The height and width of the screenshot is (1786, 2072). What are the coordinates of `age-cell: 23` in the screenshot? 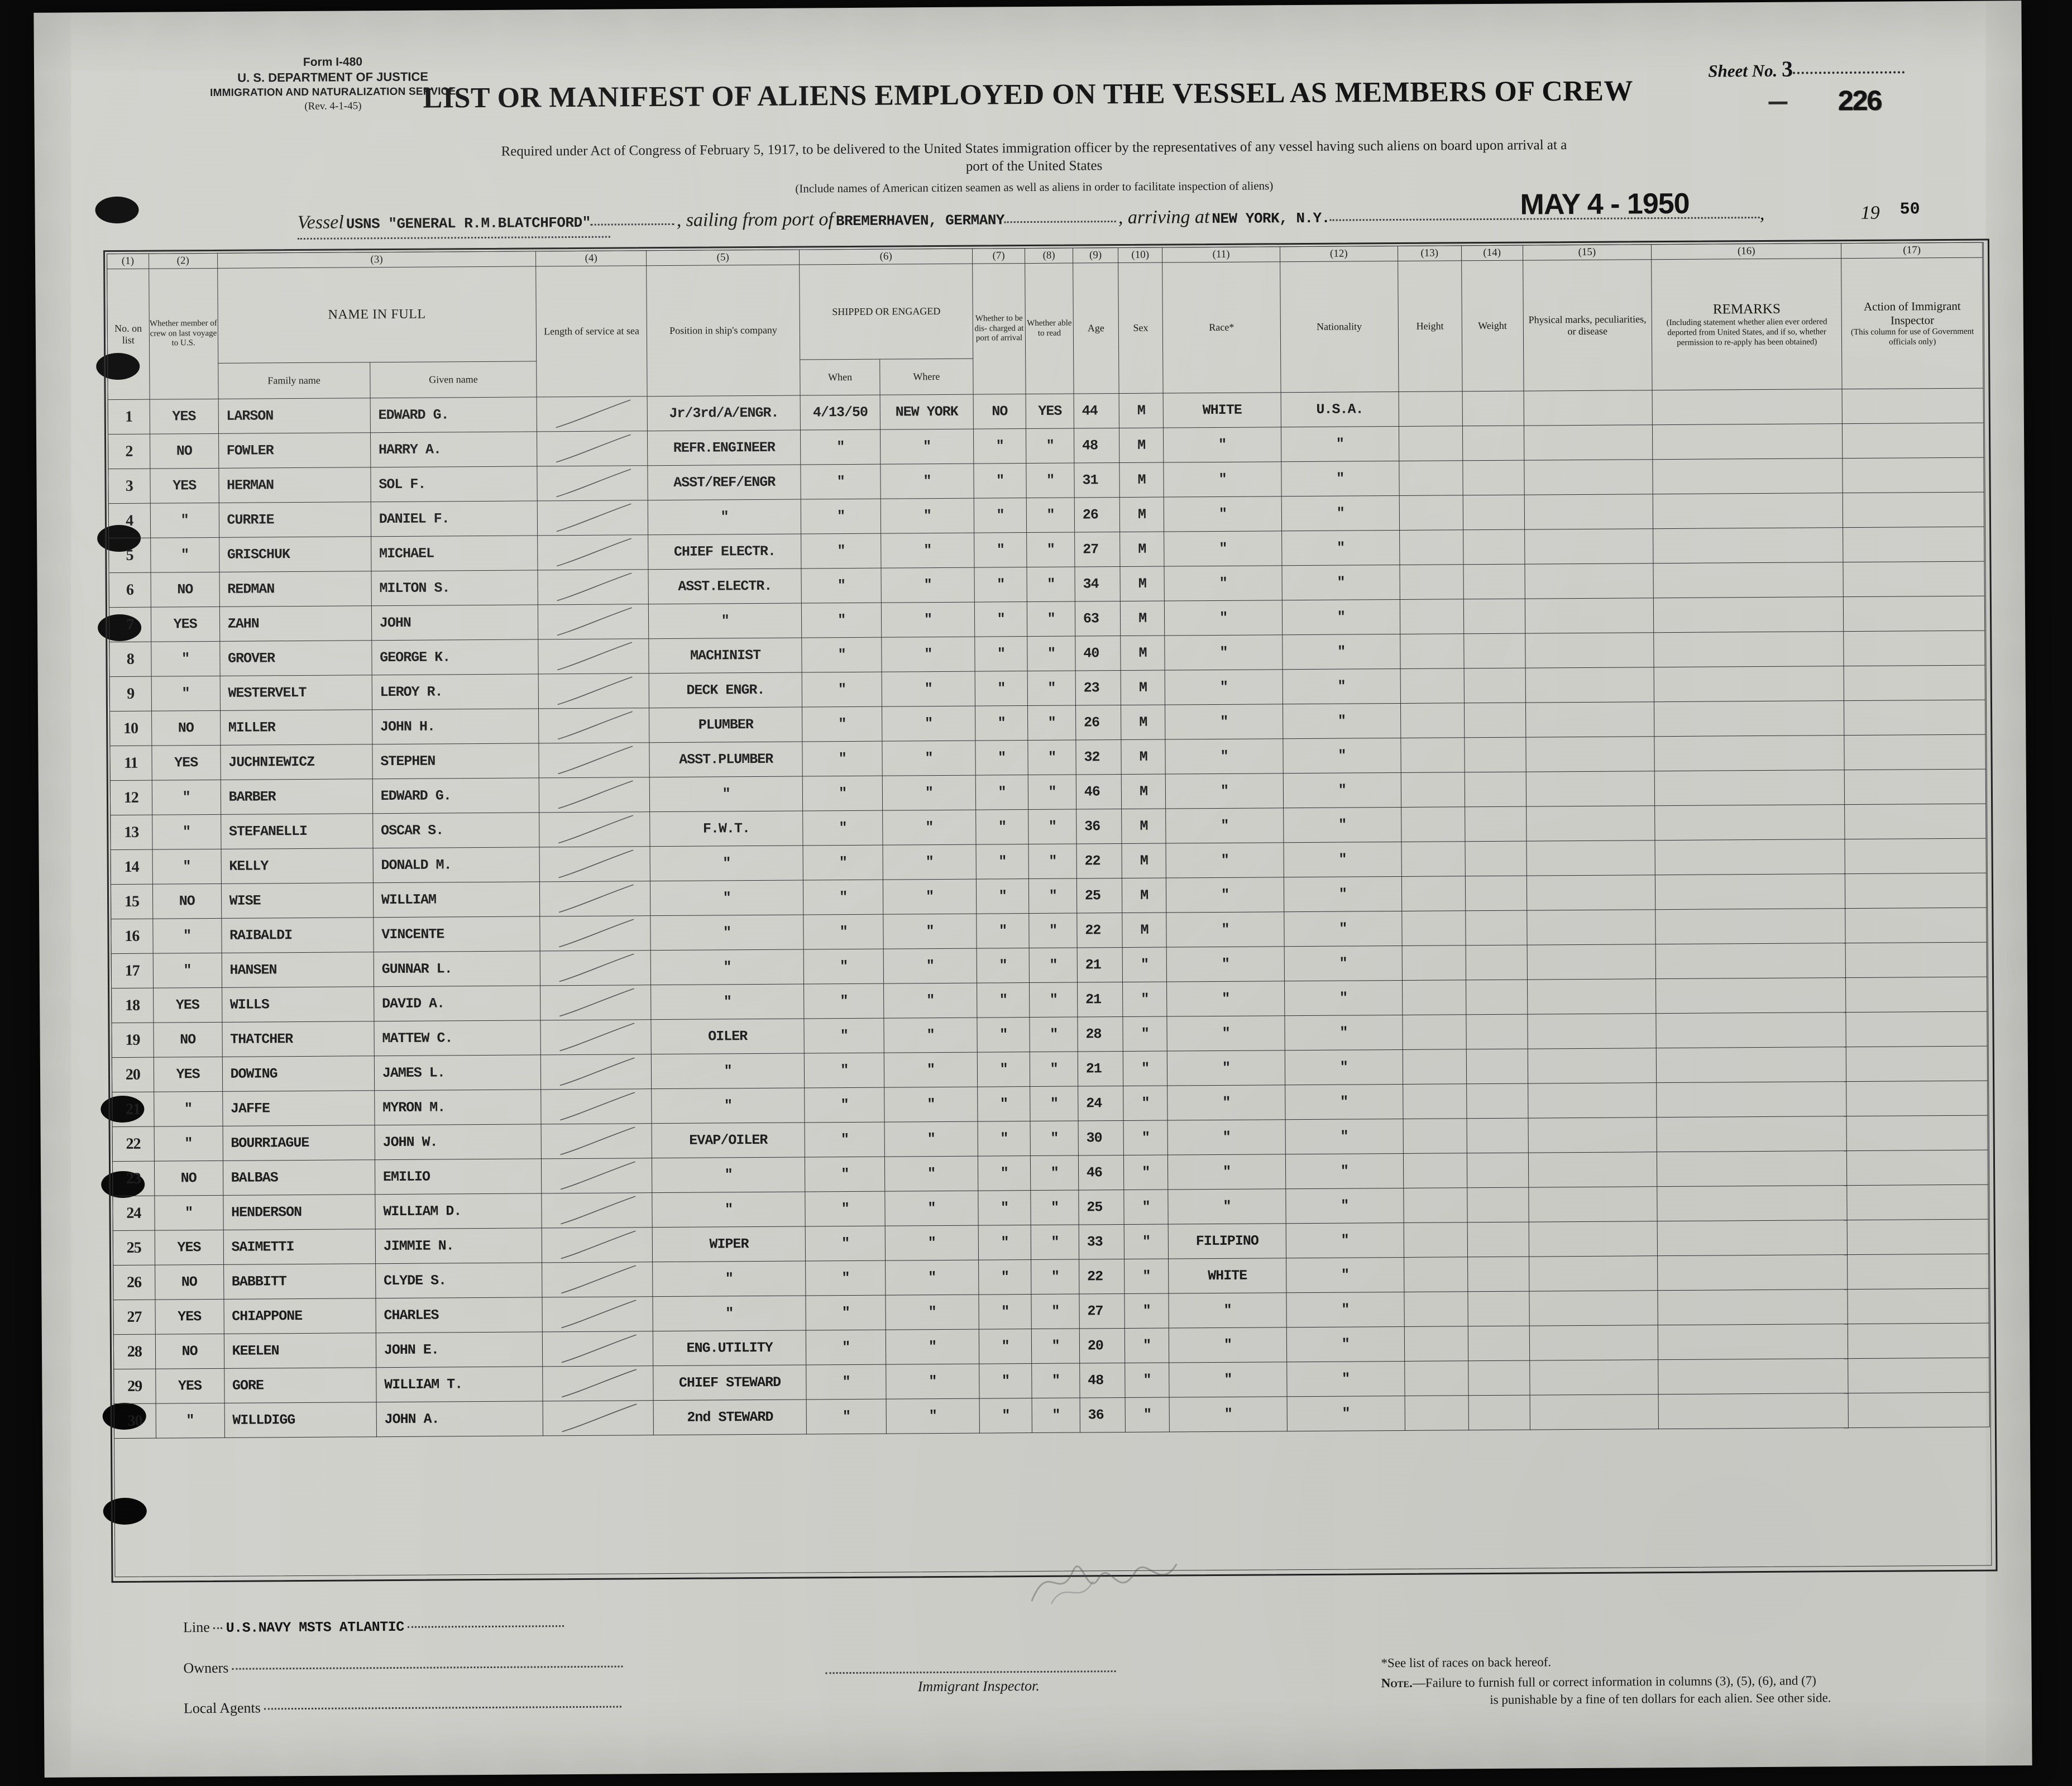 It's located at (1098, 688).